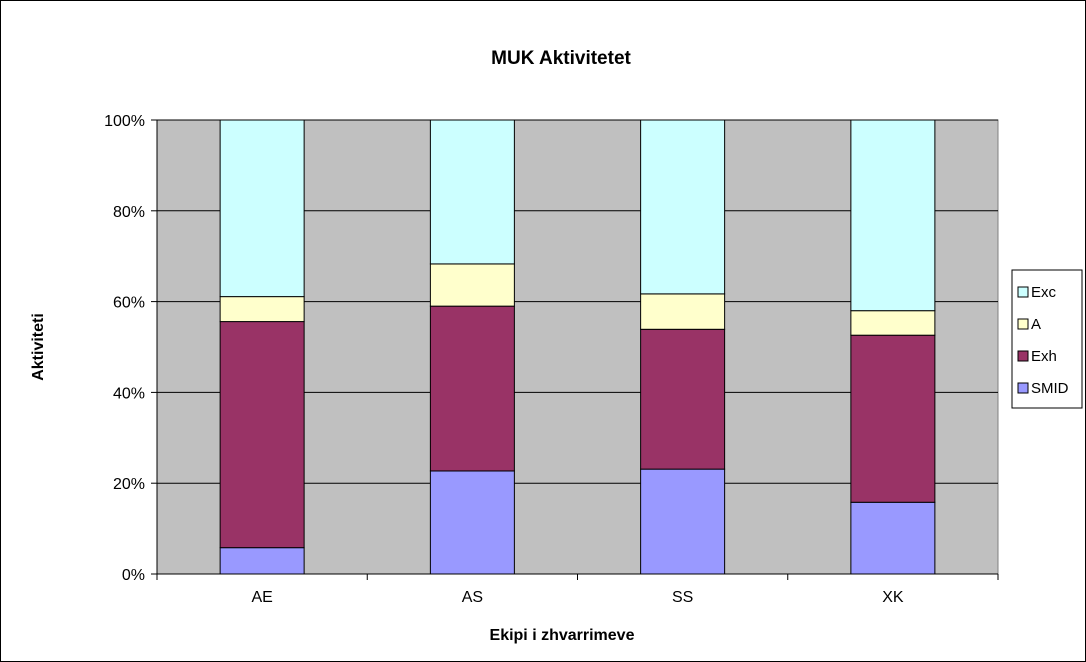 The image size is (1086, 662). What do you see at coordinates (1023, 388) in the screenshot?
I see `legend-swatch-smid` at bounding box center [1023, 388].